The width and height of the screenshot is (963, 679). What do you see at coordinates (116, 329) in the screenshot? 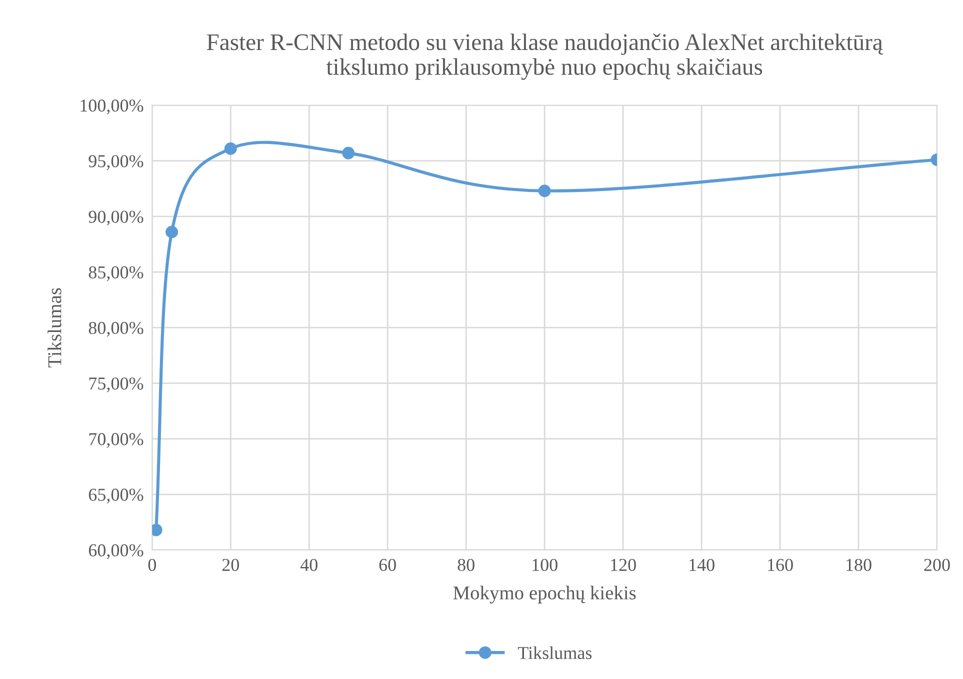
I see `y-tick-label: 80,00%` at bounding box center [116, 329].